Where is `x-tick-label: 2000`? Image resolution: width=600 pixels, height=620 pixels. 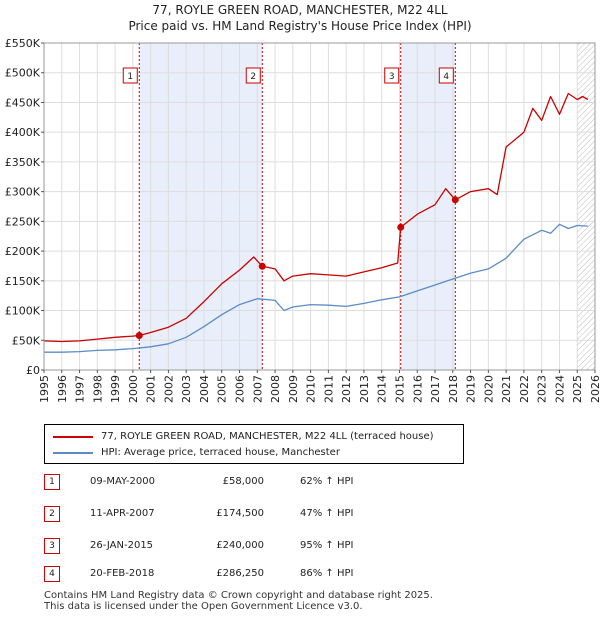
x-tick-label: 2000 is located at coordinates (133, 389).